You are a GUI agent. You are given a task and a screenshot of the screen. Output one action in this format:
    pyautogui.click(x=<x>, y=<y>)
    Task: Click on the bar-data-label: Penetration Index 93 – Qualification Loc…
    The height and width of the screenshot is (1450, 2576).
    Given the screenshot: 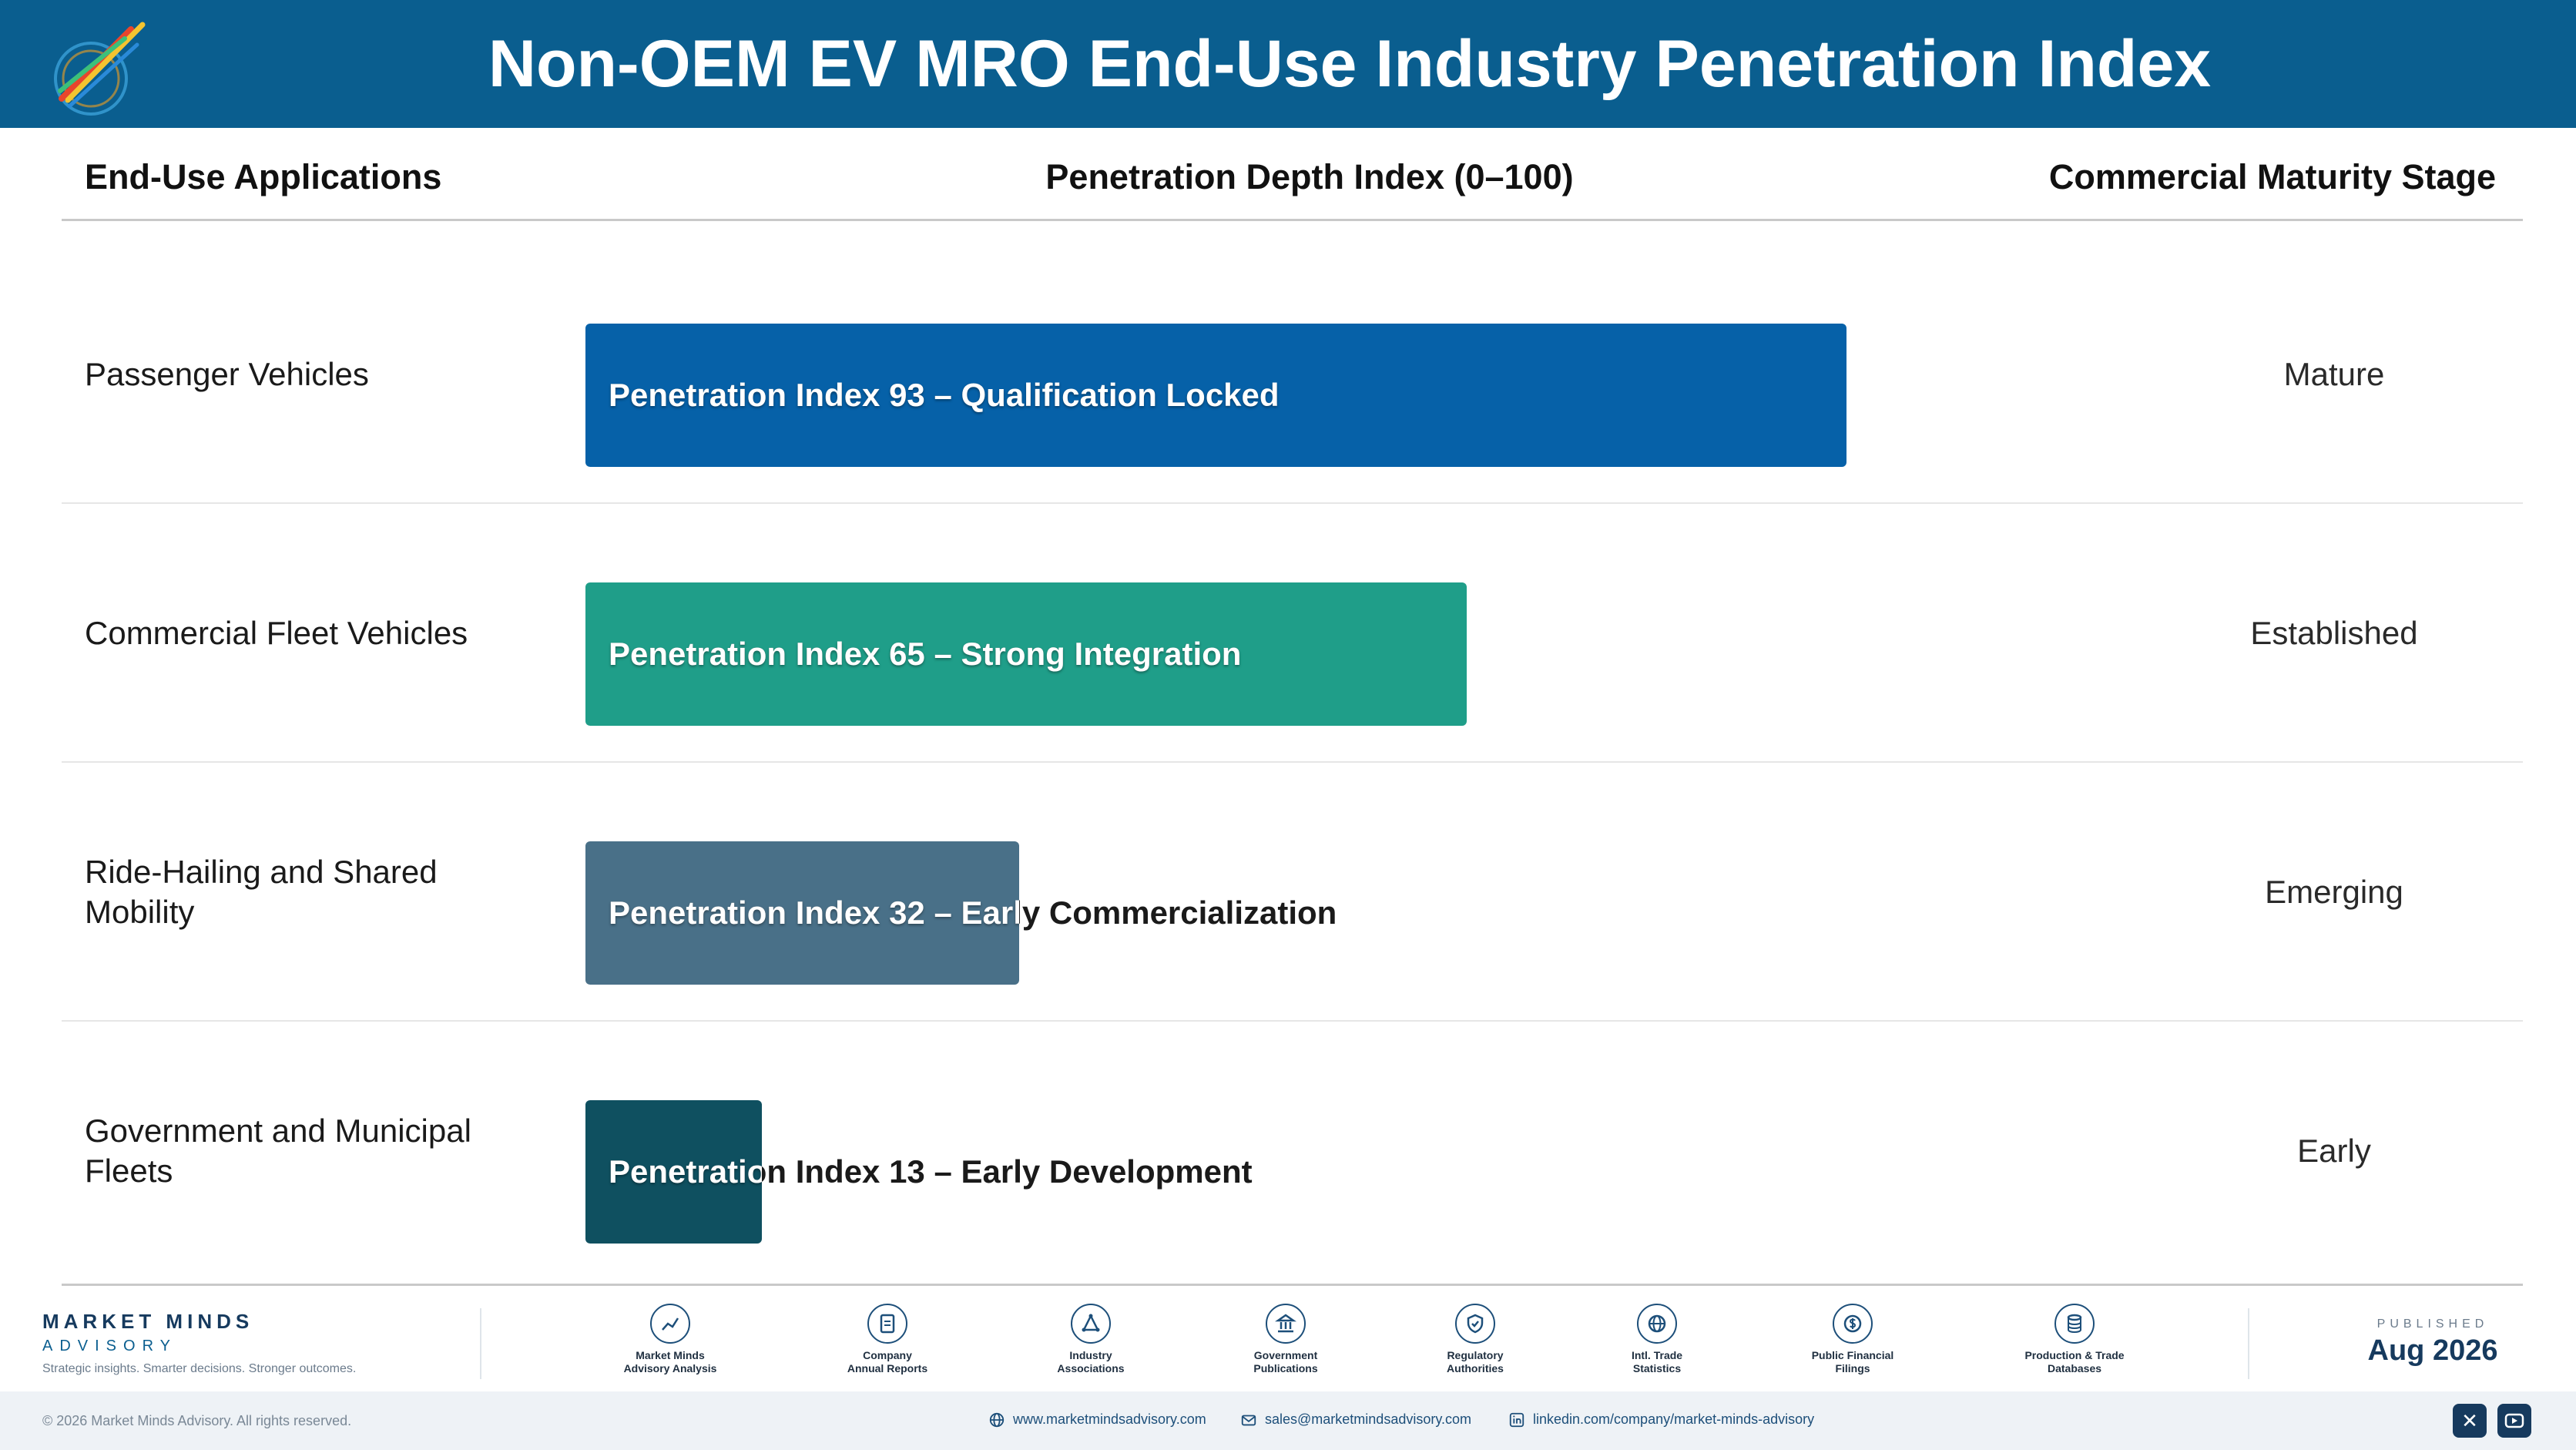 What is the action you would take?
    pyautogui.click(x=944, y=395)
    